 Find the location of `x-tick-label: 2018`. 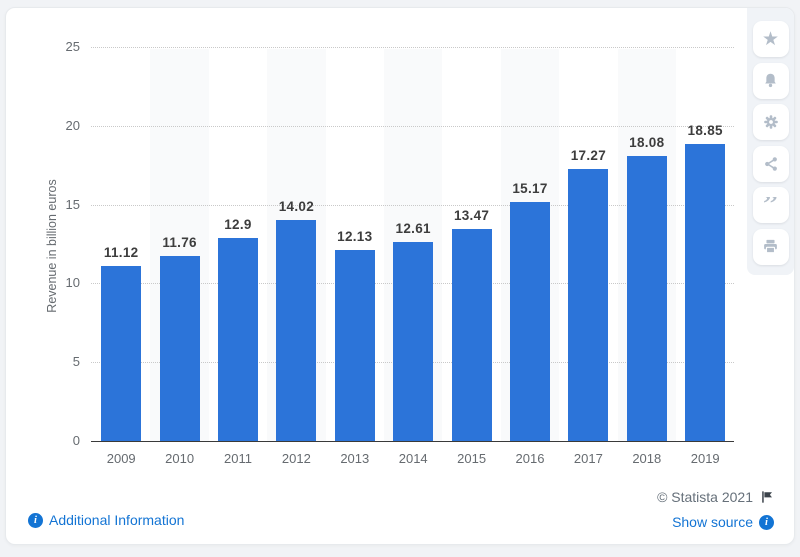

x-tick-label: 2018 is located at coordinates (647, 458).